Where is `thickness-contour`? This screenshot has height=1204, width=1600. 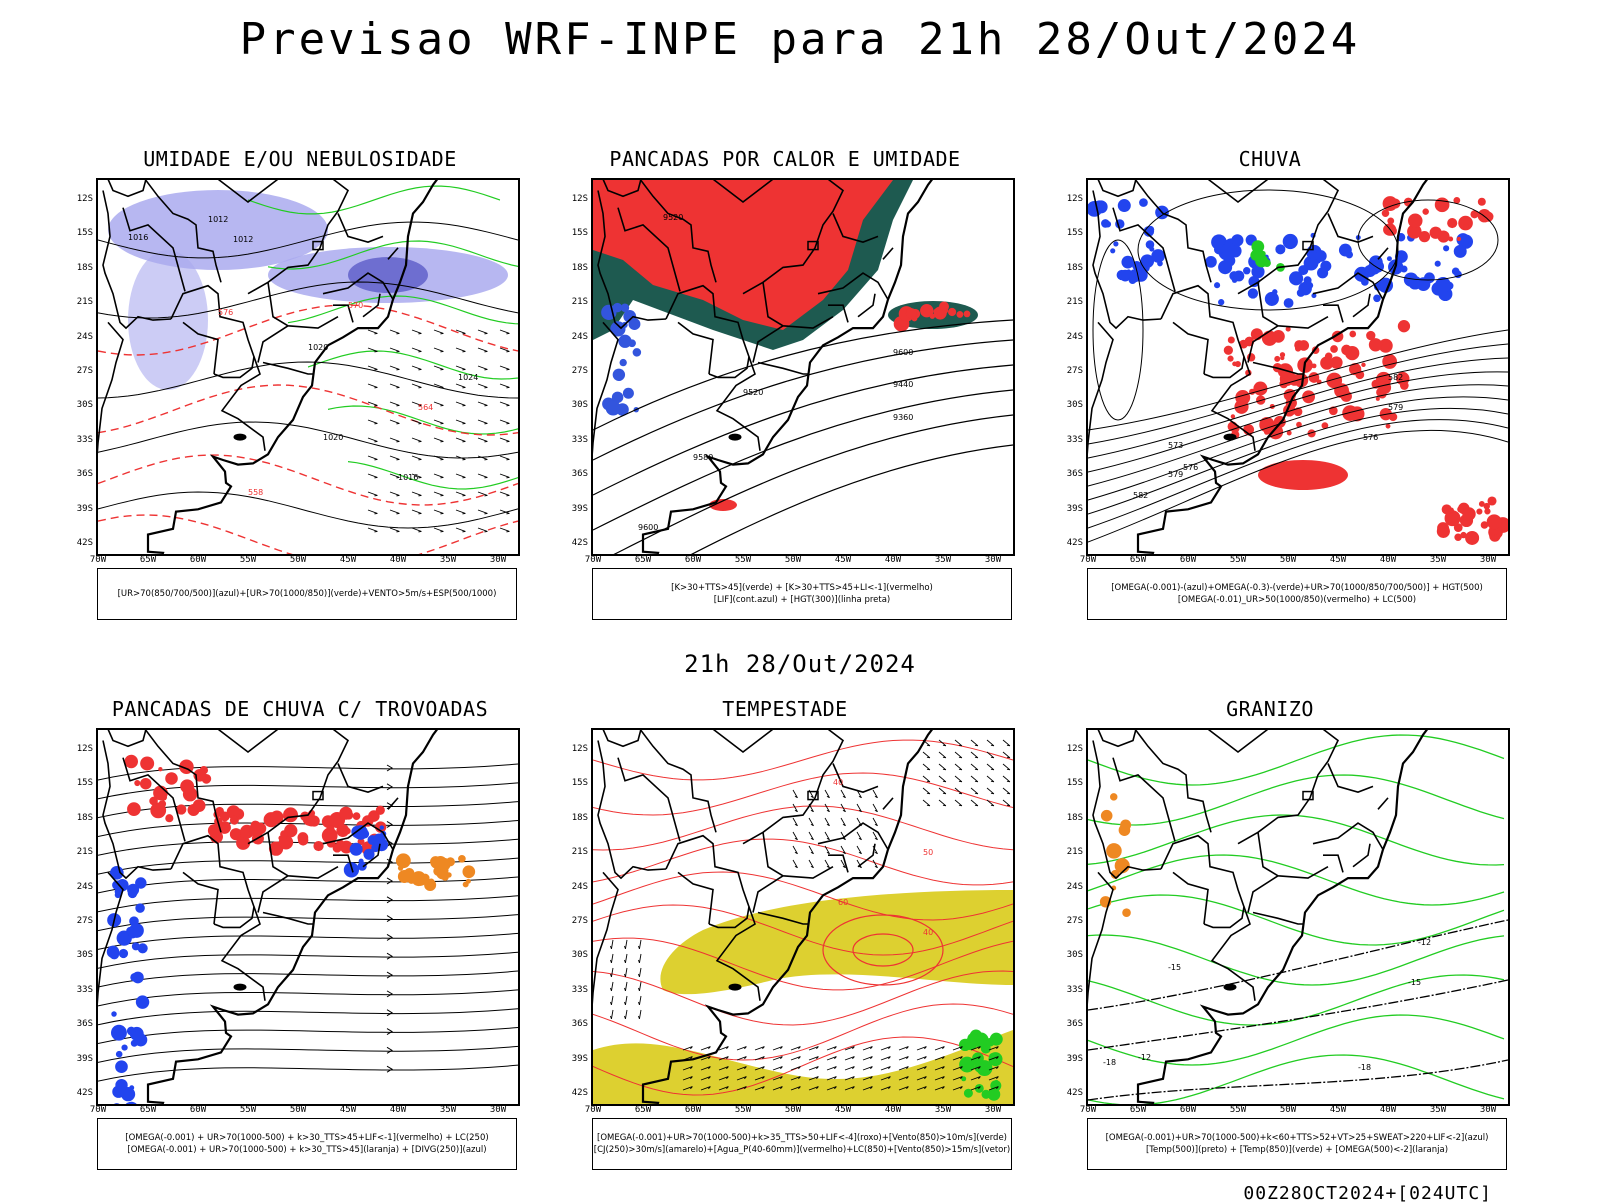 thickness-contour is located at coordinates (308, 534).